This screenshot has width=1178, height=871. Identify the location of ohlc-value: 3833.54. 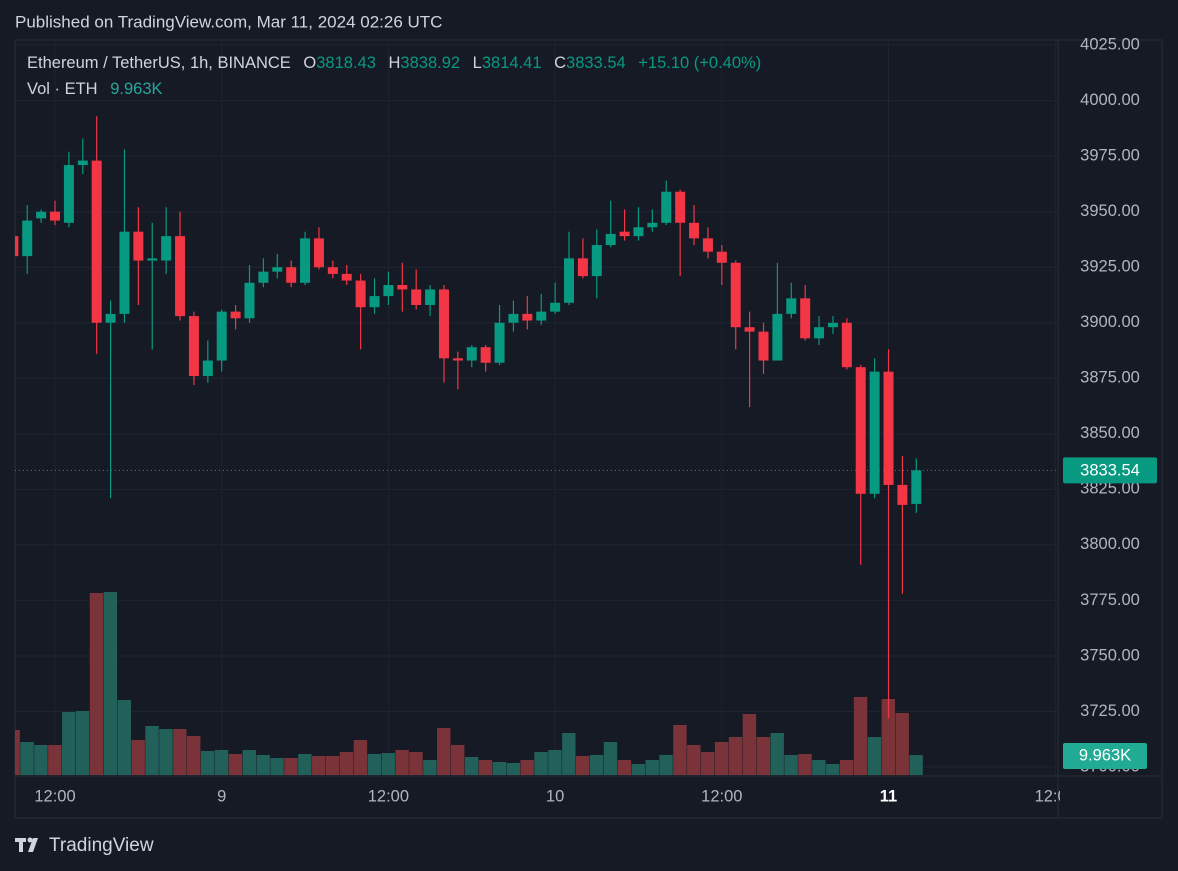
(596, 63).